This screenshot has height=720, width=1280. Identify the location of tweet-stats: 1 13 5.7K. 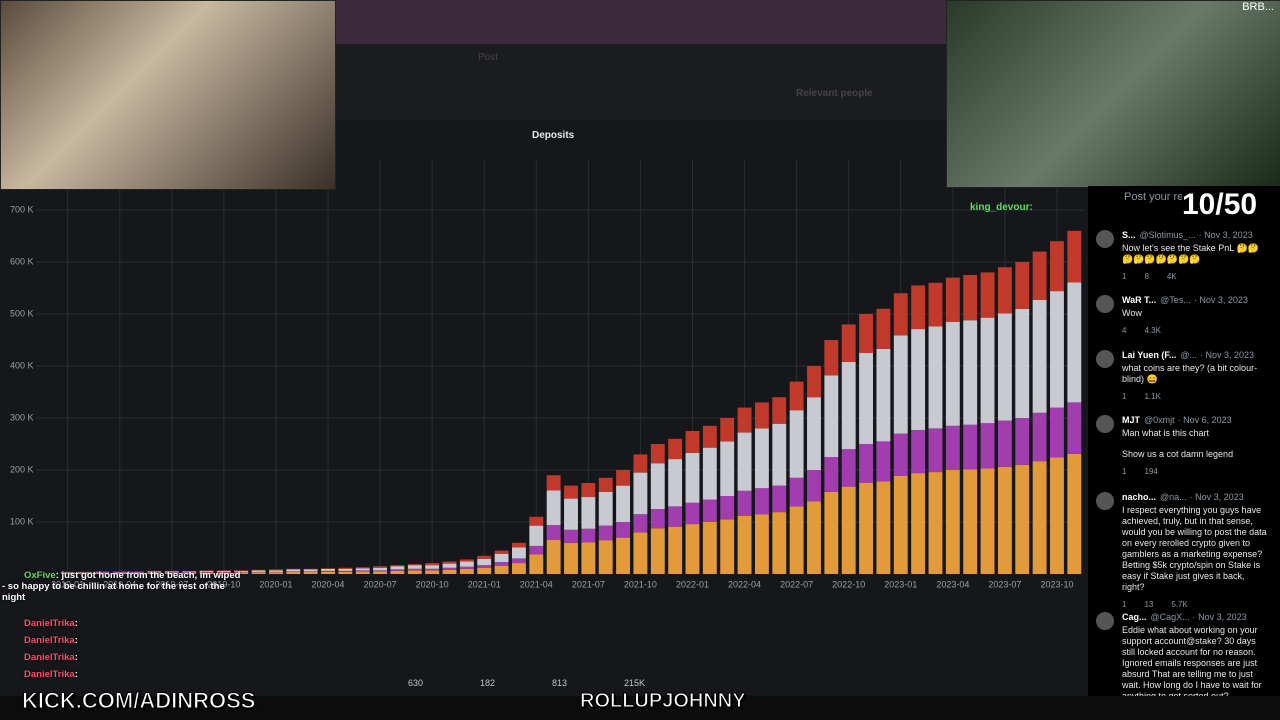
(1195, 604).